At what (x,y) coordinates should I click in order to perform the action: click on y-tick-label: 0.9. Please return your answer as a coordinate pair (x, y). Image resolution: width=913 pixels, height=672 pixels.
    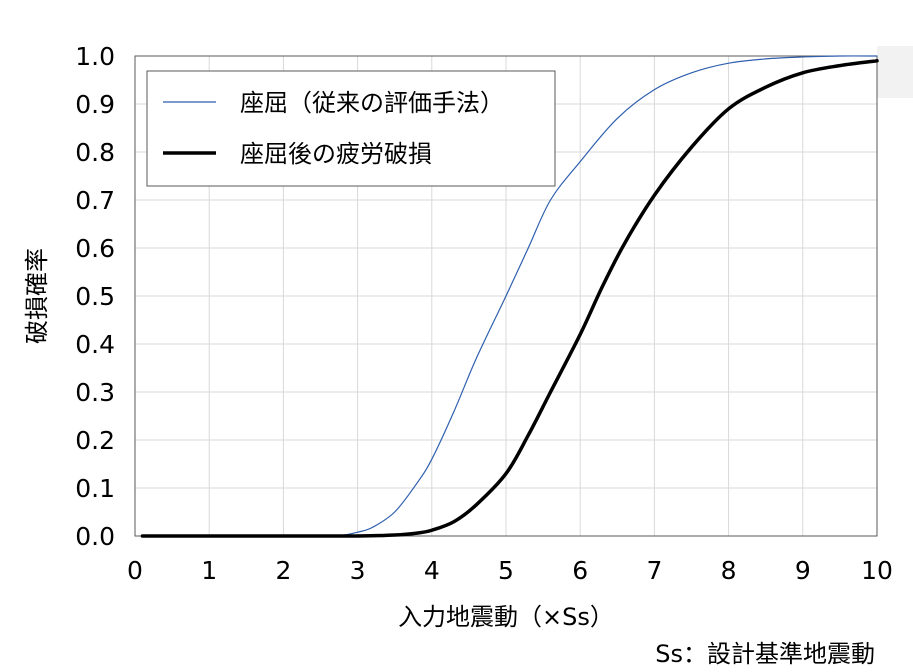
    Looking at the image, I should click on (95, 104).